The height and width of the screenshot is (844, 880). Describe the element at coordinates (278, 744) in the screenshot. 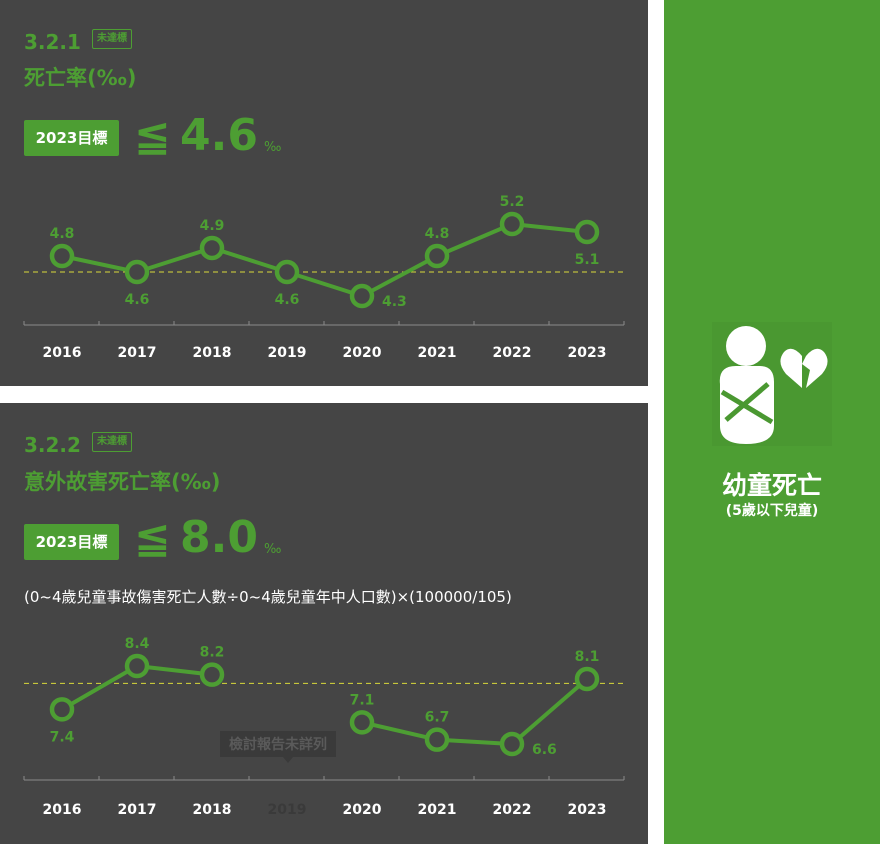

I see `missing-data-note: 檢討報告未詳列` at that location.